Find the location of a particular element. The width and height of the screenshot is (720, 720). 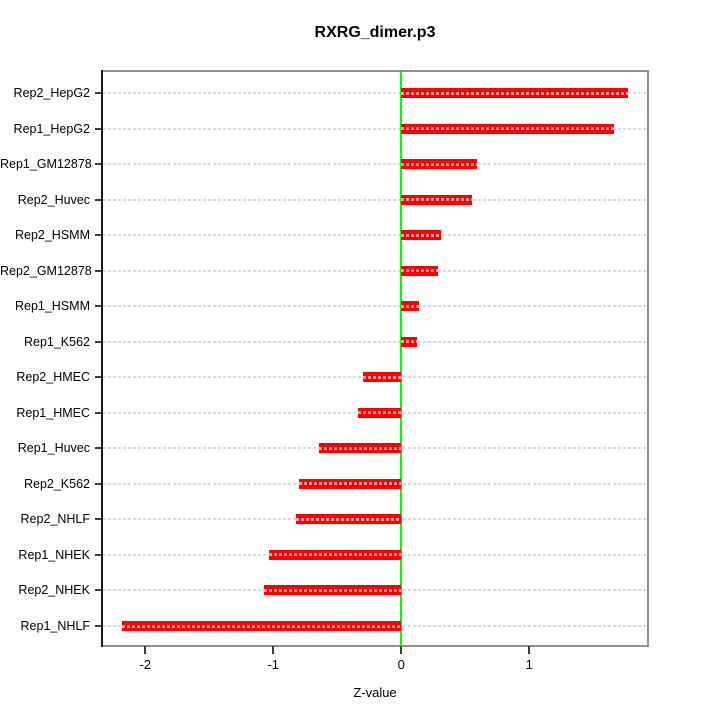

bar-Rep1_K562 is located at coordinates (409, 341).